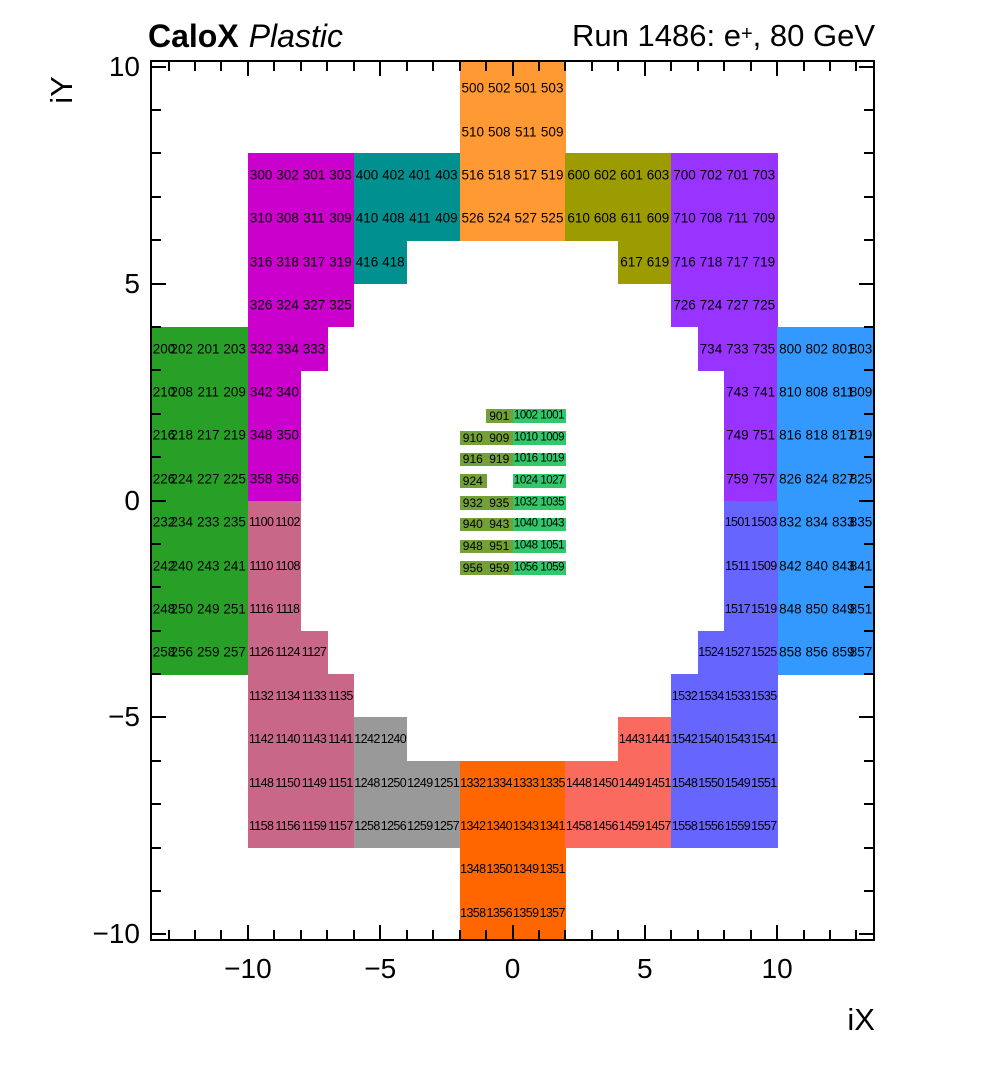  What do you see at coordinates (164, 348) in the screenshot?
I see `channel-number: 200` at bounding box center [164, 348].